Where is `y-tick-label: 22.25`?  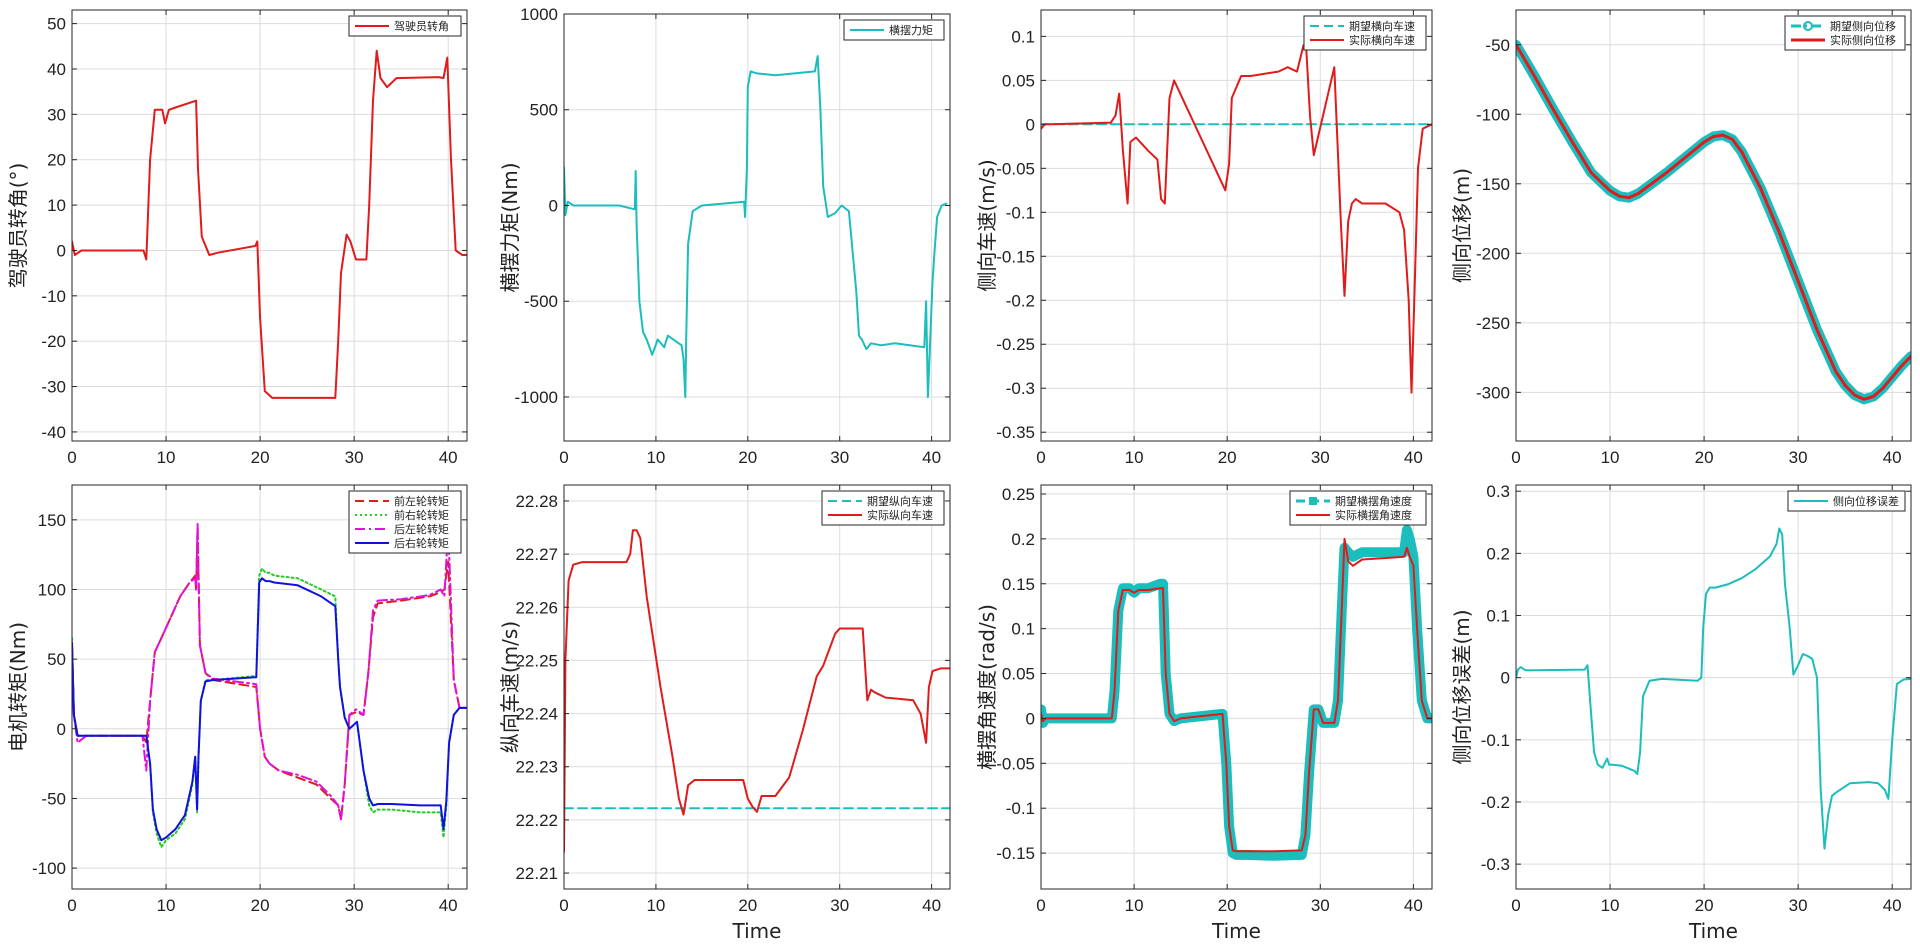 y-tick-label: 22.25 is located at coordinates (536, 660).